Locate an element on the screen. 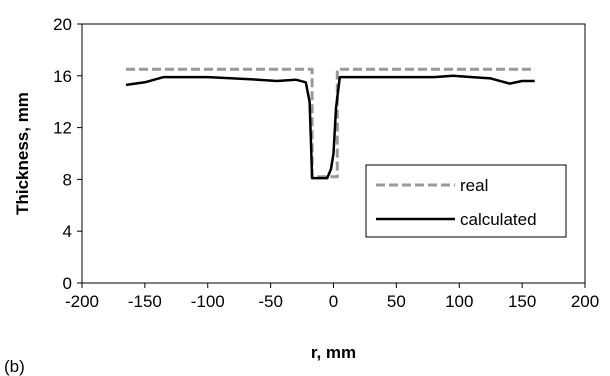  y-tick-label: 0 is located at coordinates (67, 283).